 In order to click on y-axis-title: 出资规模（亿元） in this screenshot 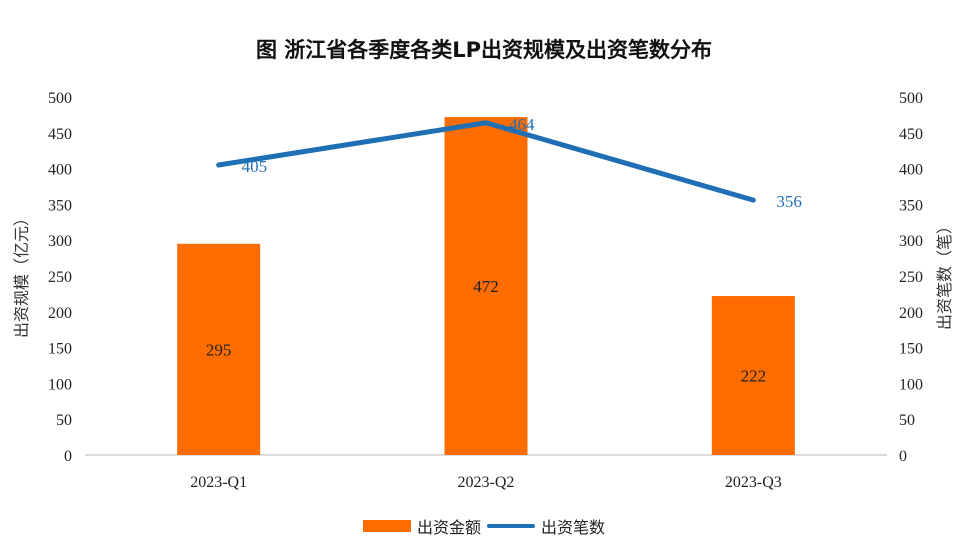, I will do `click(21, 274)`.